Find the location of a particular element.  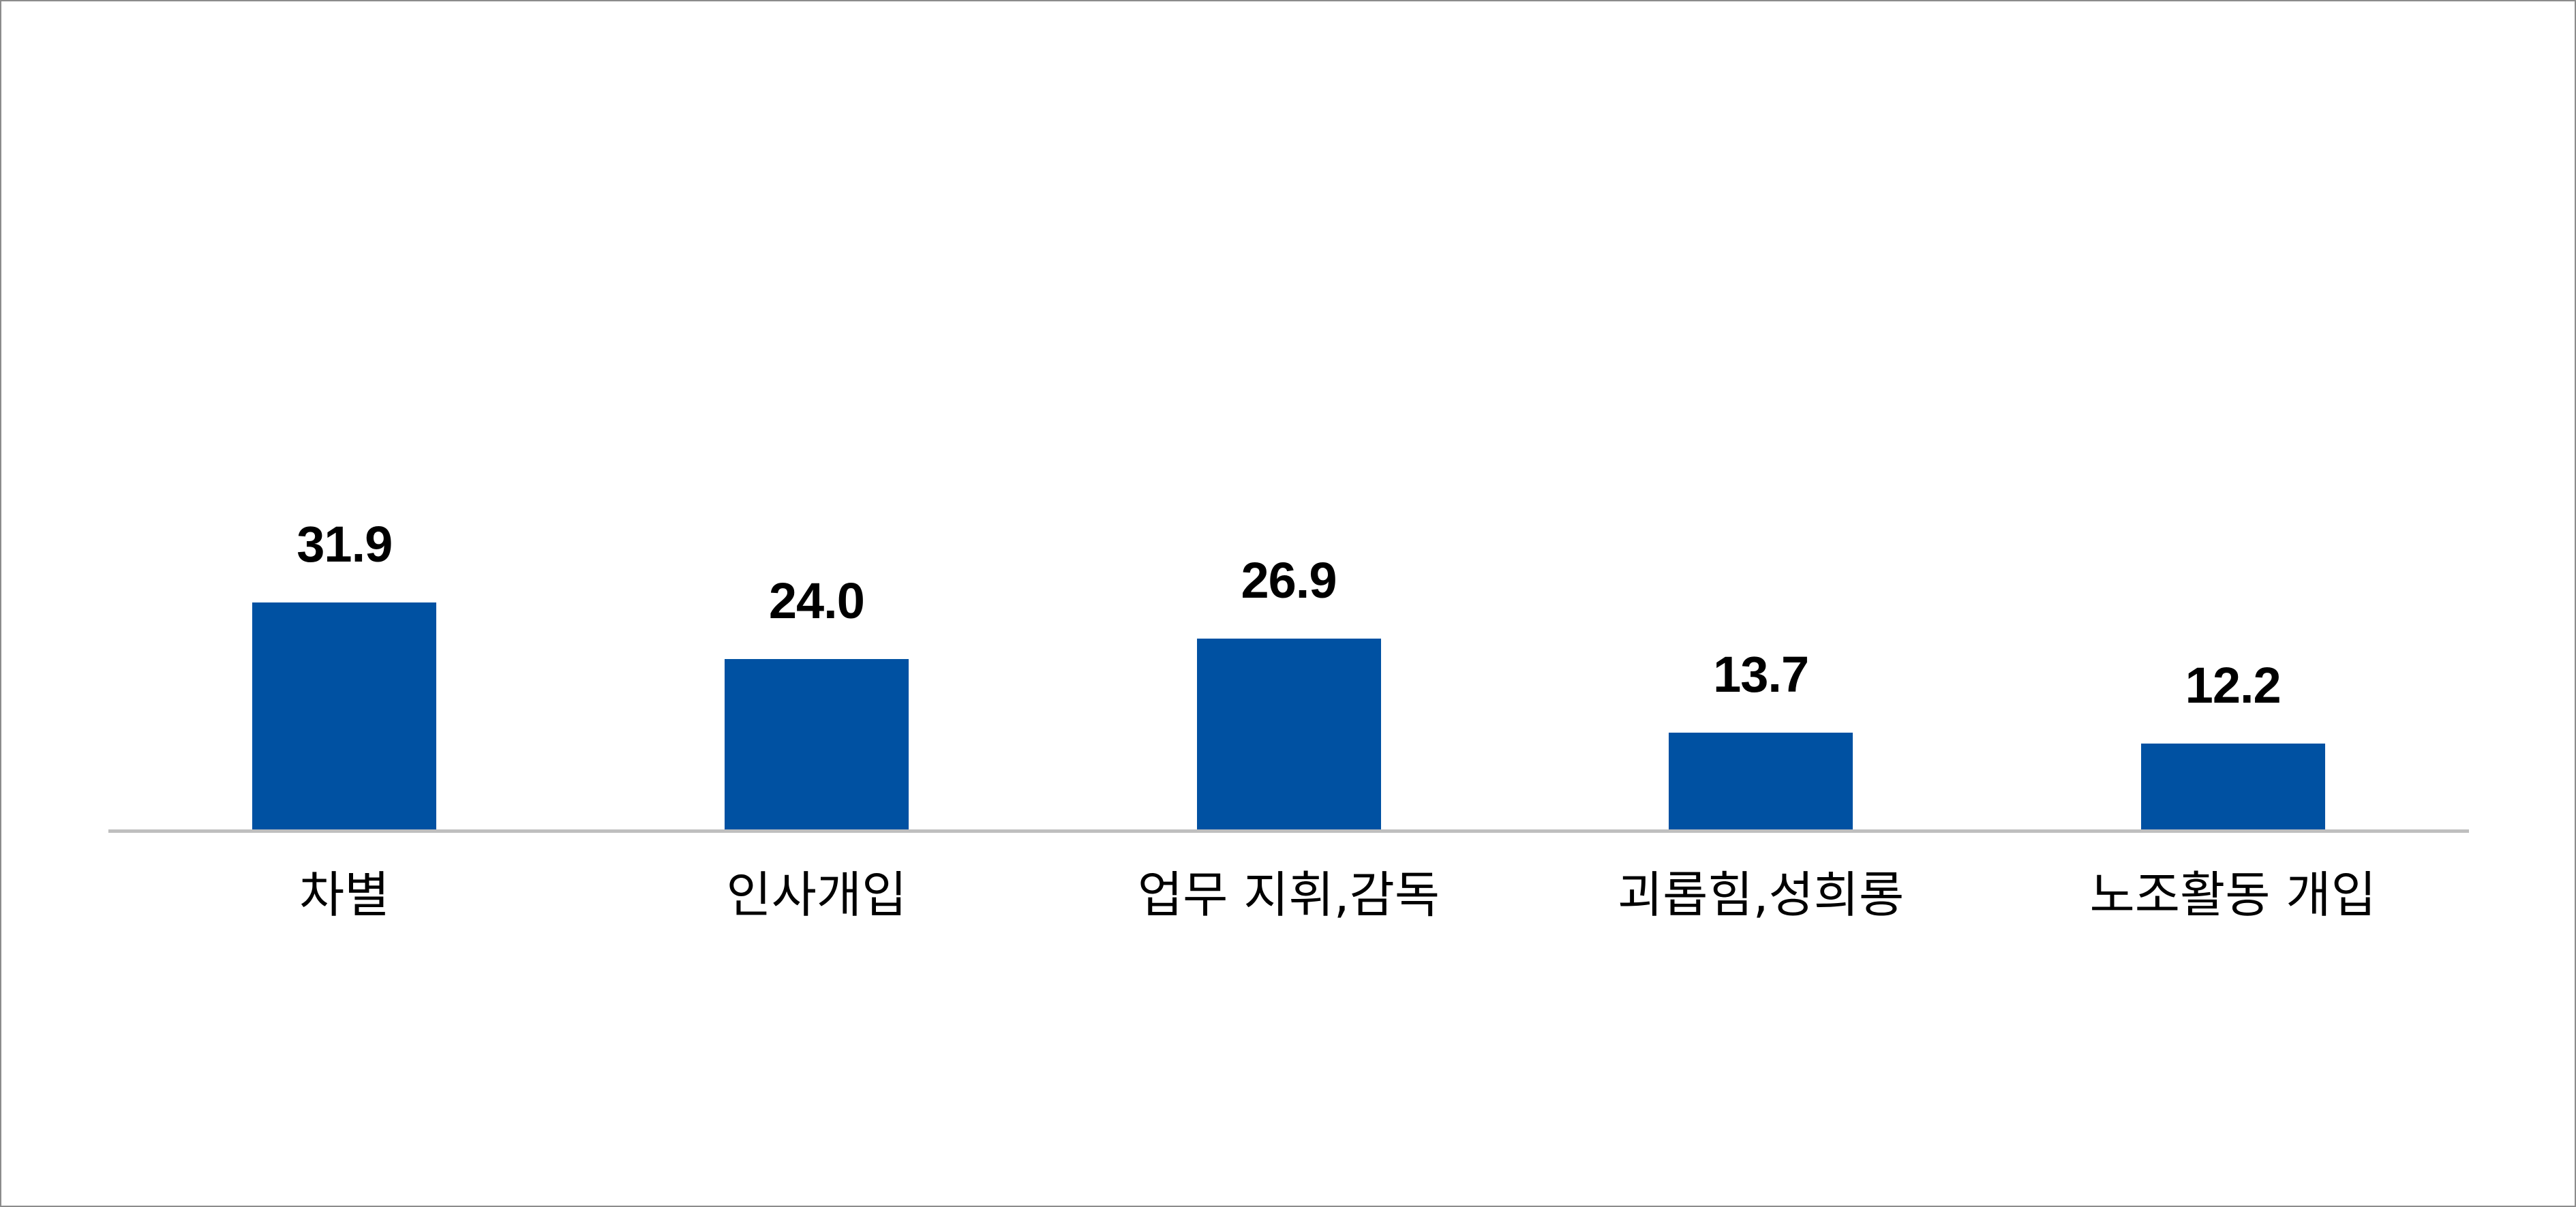

bar-group-2: 24.0 is located at coordinates (817, 694).